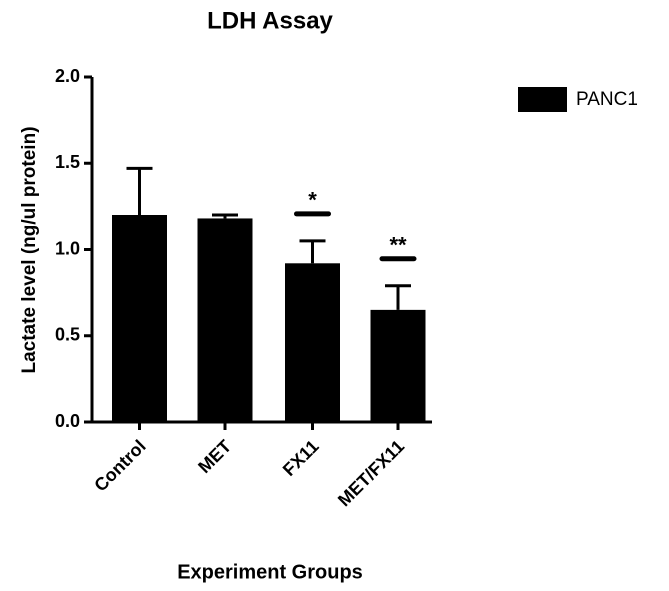 This screenshot has height=591, width=669. I want to click on x-axis-label: Experiment Groups, so click(270, 572).